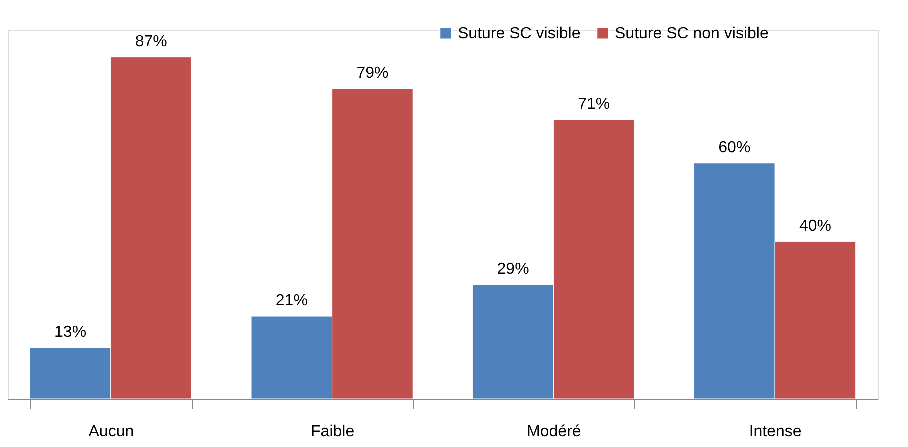 The image size is (908, 447). Describe the element at coordinates (513, 269) in the screenshot. I see `data-label: 29%` at that location.